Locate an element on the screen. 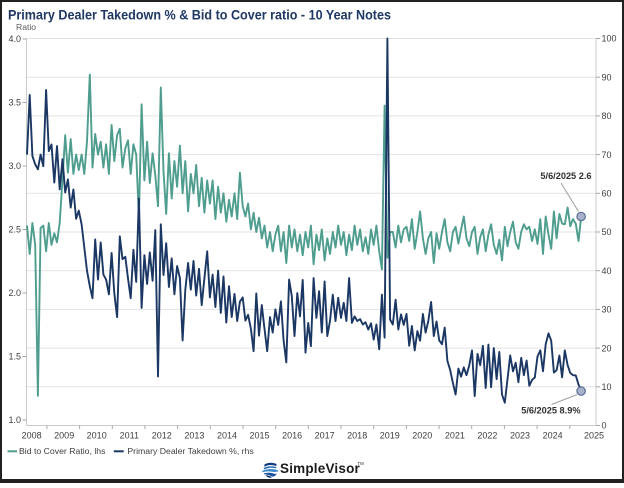 Image resolution: width=624 pixels, height=488 pixels. svg-text: 5/6/2025 8.9% is located at coordinates (550, 411).